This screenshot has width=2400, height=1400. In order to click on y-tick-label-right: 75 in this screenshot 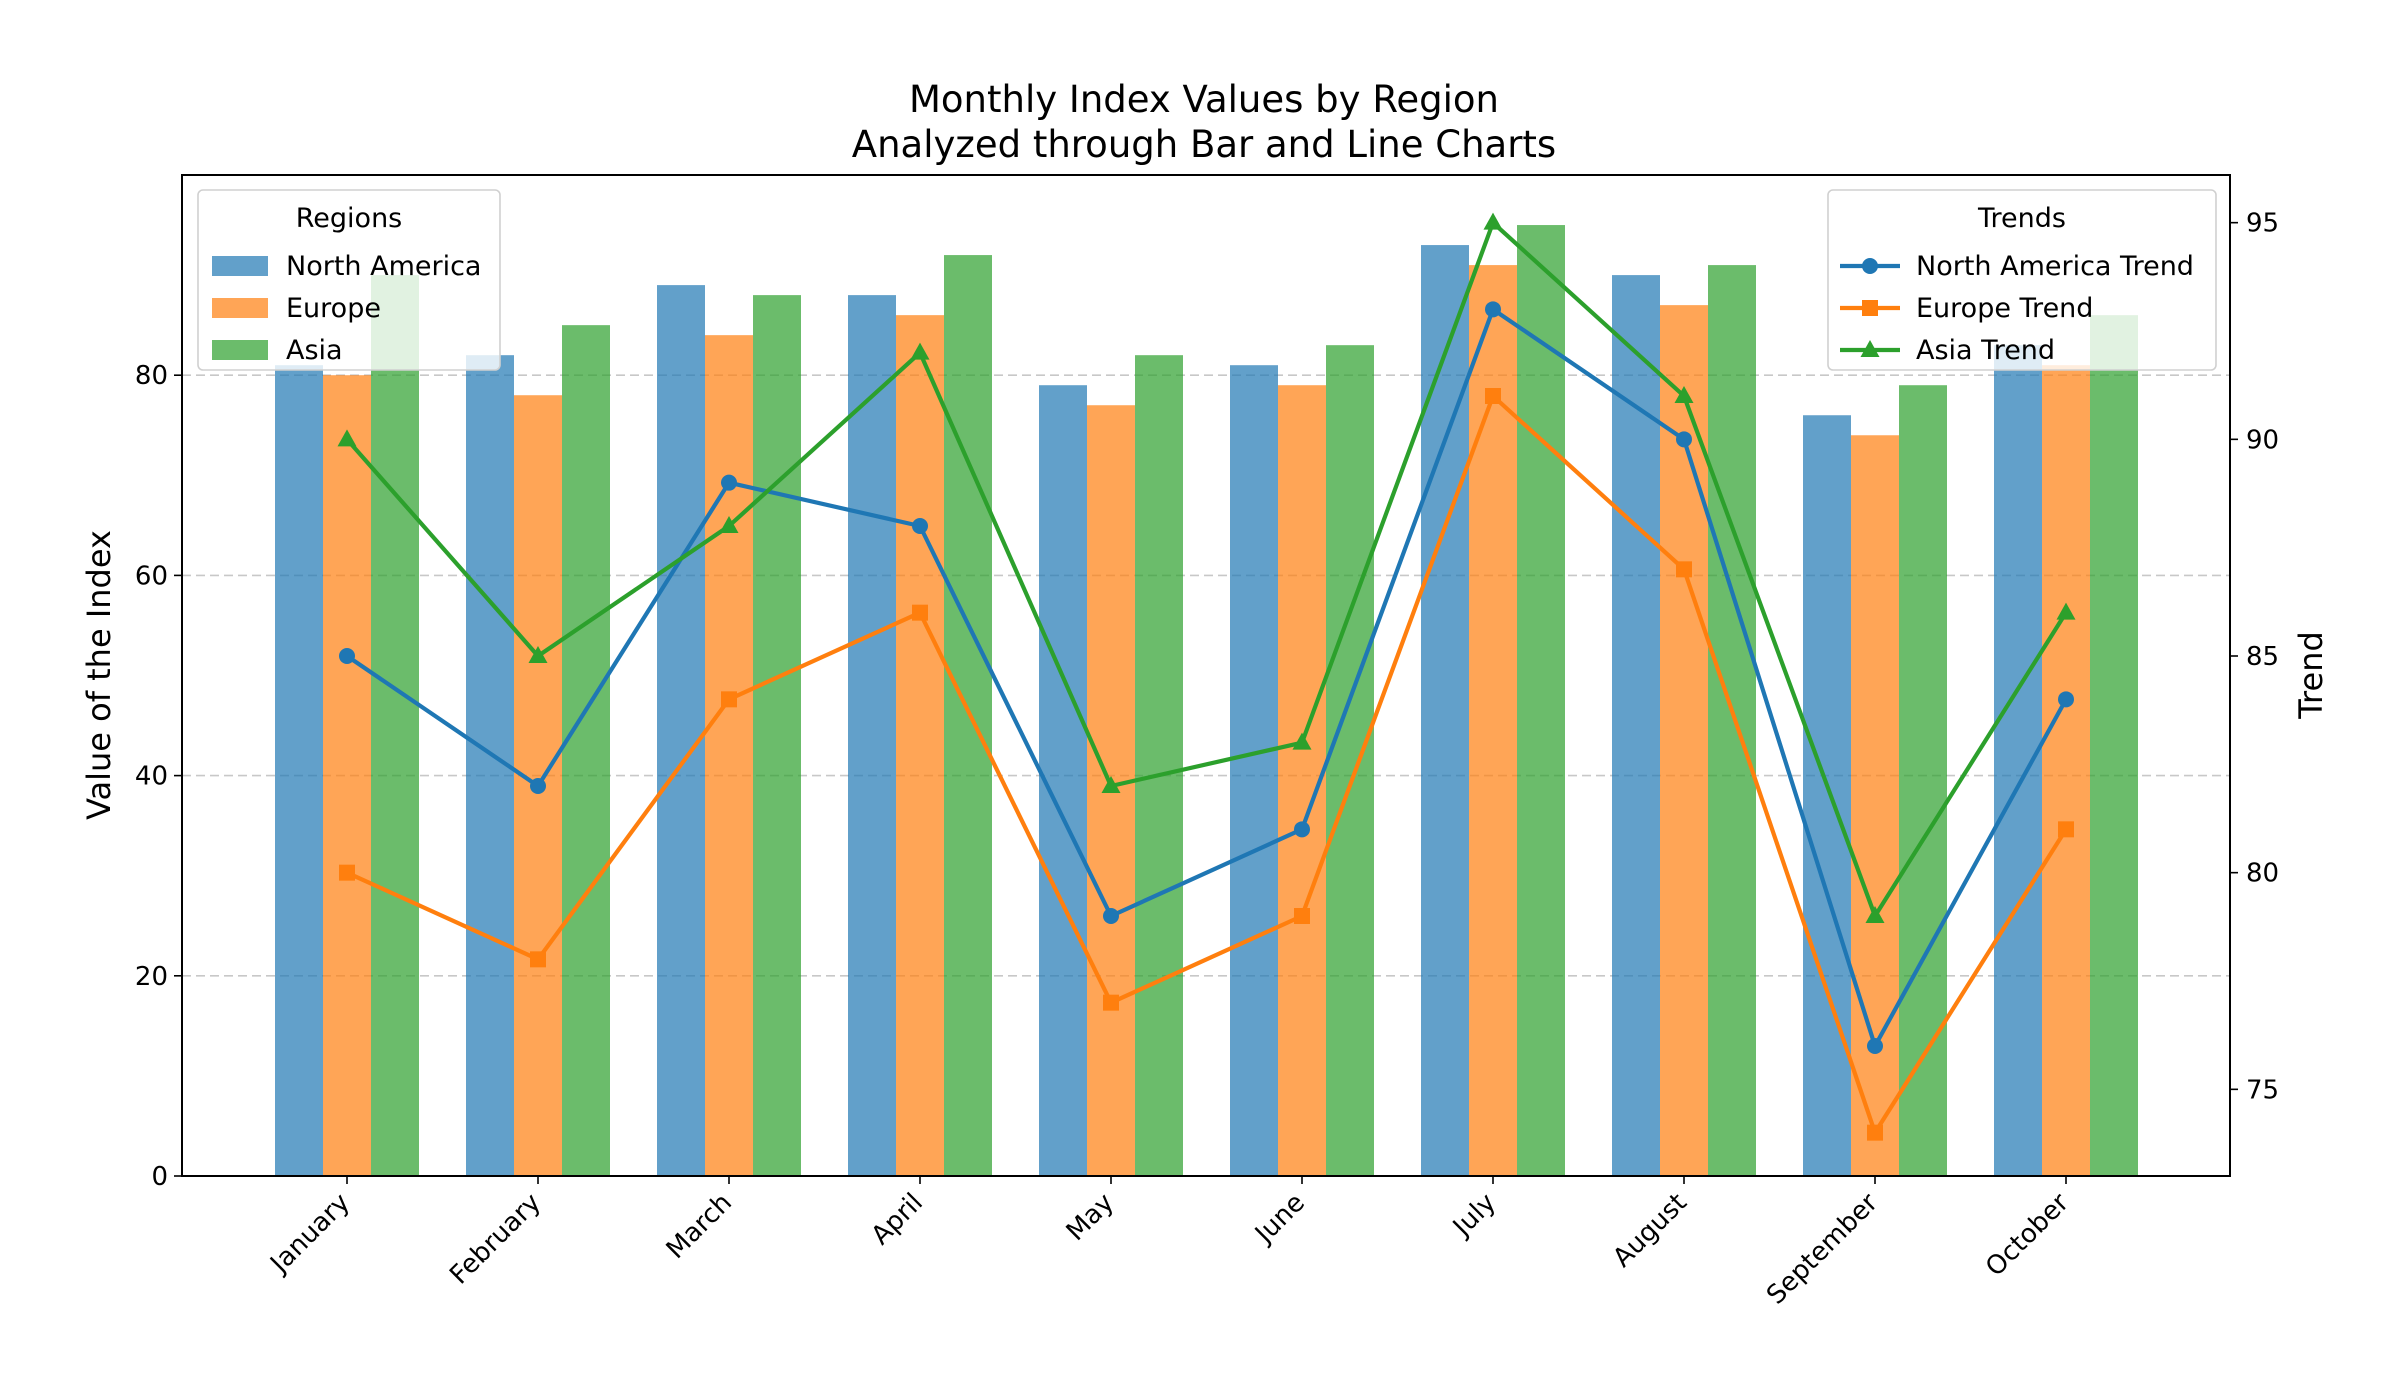, I will do `click(2262, 1090)`.